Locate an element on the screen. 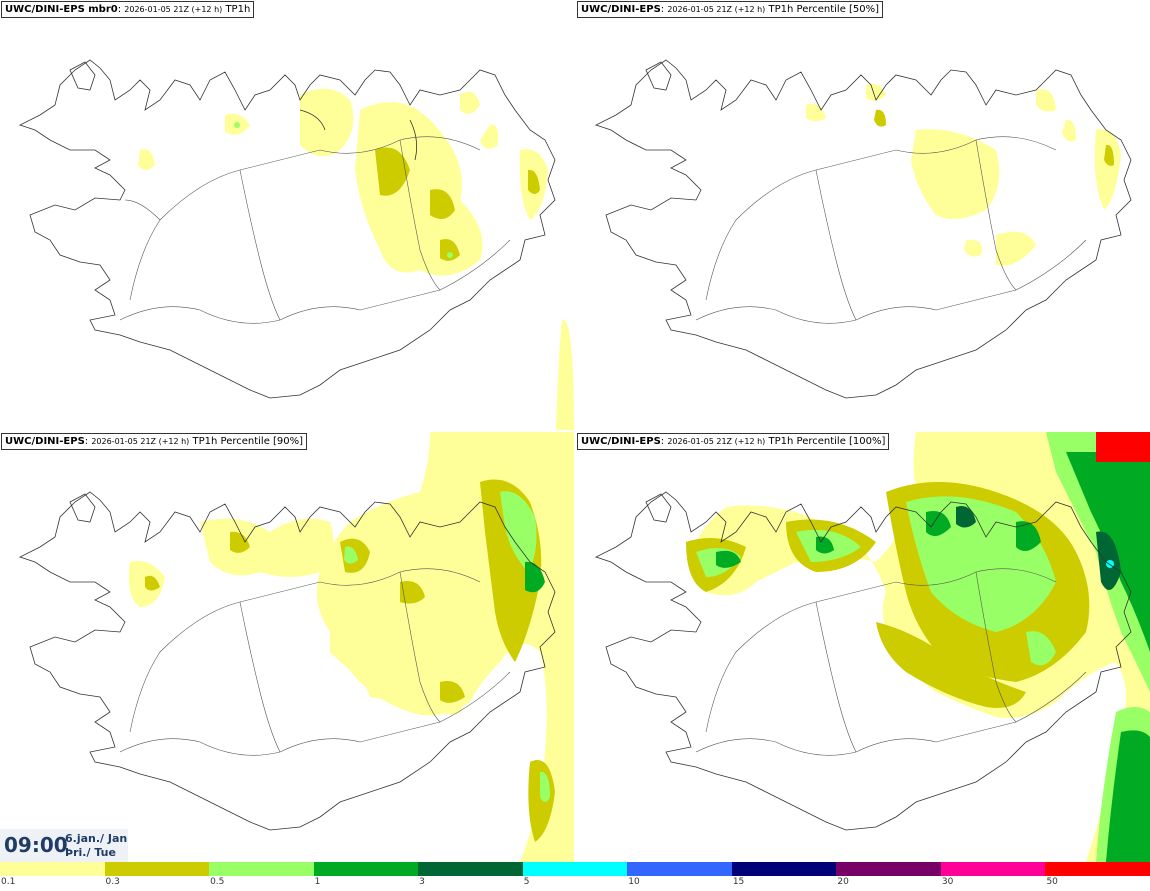 The height and width of the screenshot is (891, 1150). color-scale-label: 50 is located at coordinates (1052, 882).